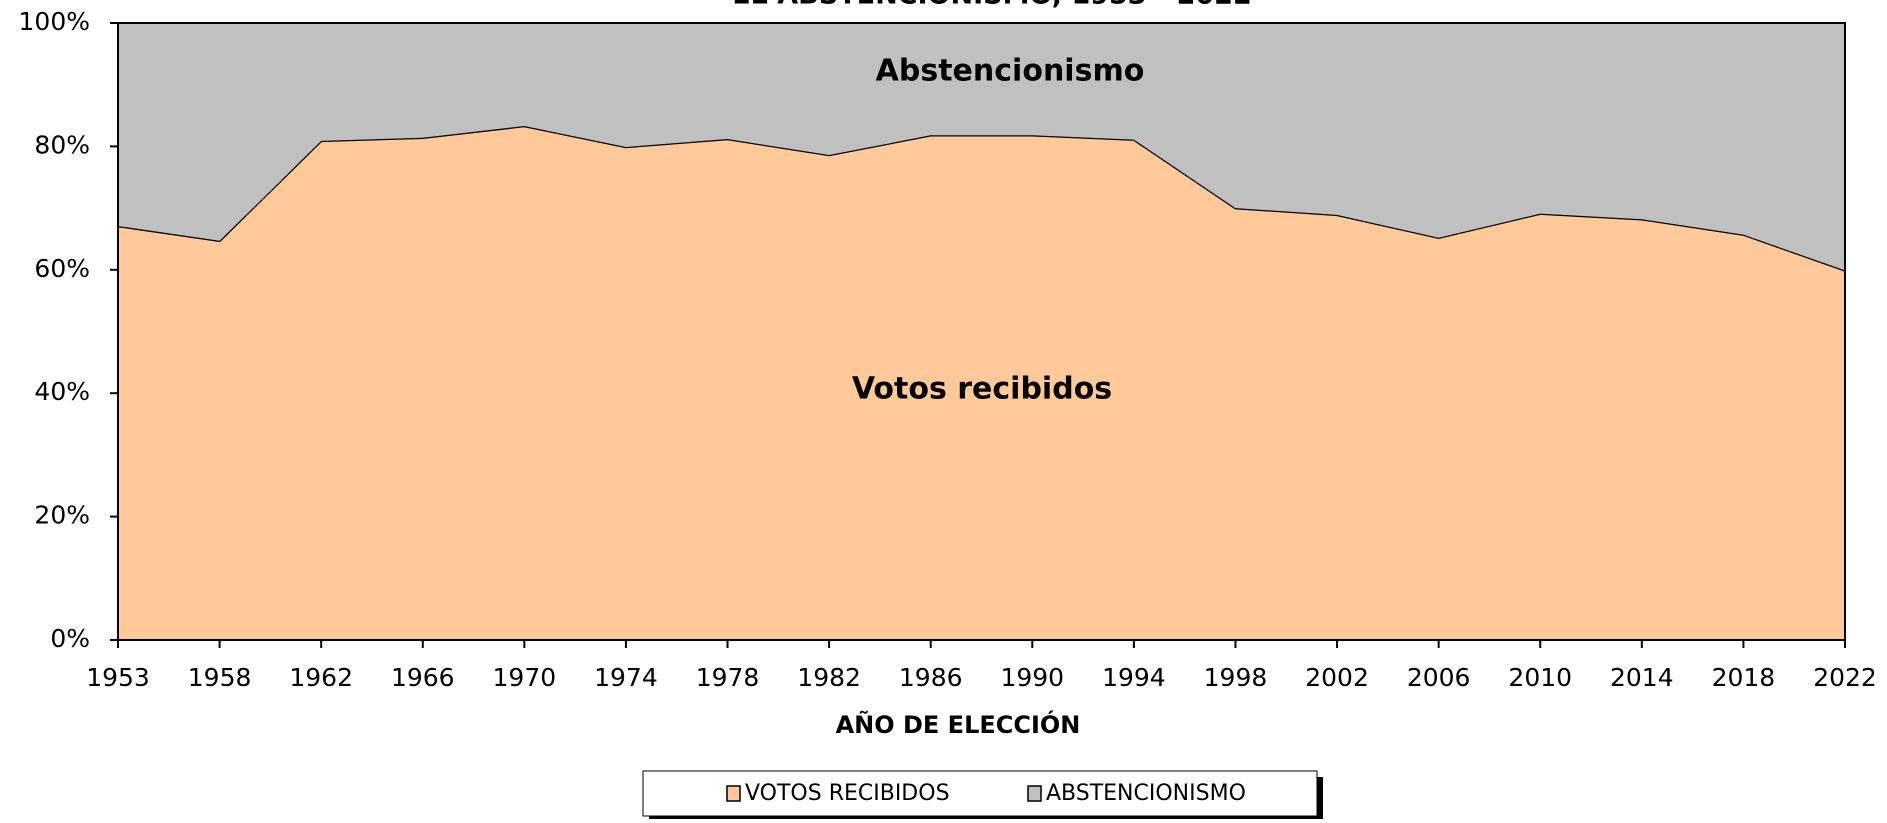 Image resolution: width=1887 pixels, height=823 pixels. What do you see at coordinates (525, 677) in the screenshot?
I see `x-tick-label: 1970` at bounding box center [525, 677].